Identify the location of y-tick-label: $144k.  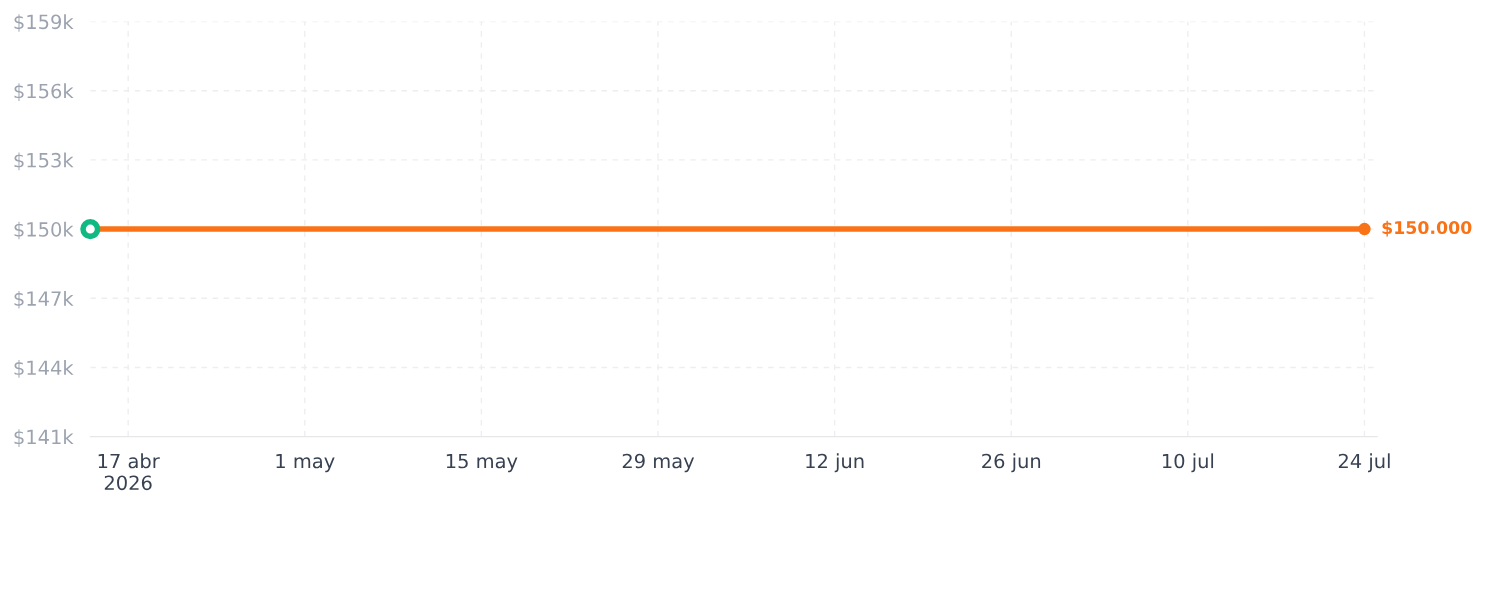
(44, 369).